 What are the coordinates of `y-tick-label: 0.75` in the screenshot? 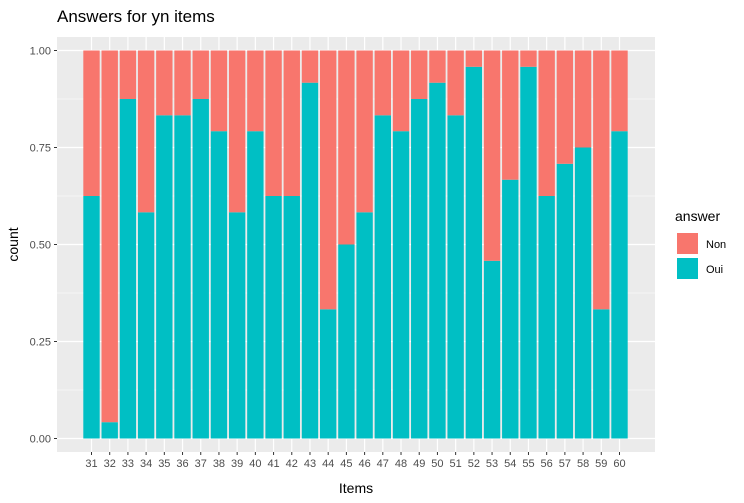 It's located at (40, 149).